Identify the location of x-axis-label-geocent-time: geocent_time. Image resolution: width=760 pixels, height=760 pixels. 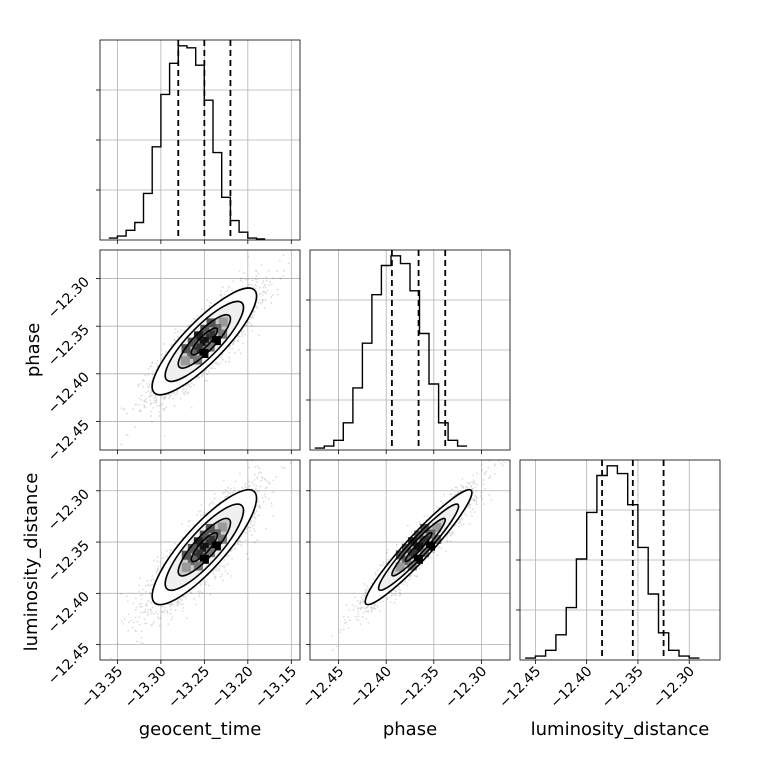
(200, 729).